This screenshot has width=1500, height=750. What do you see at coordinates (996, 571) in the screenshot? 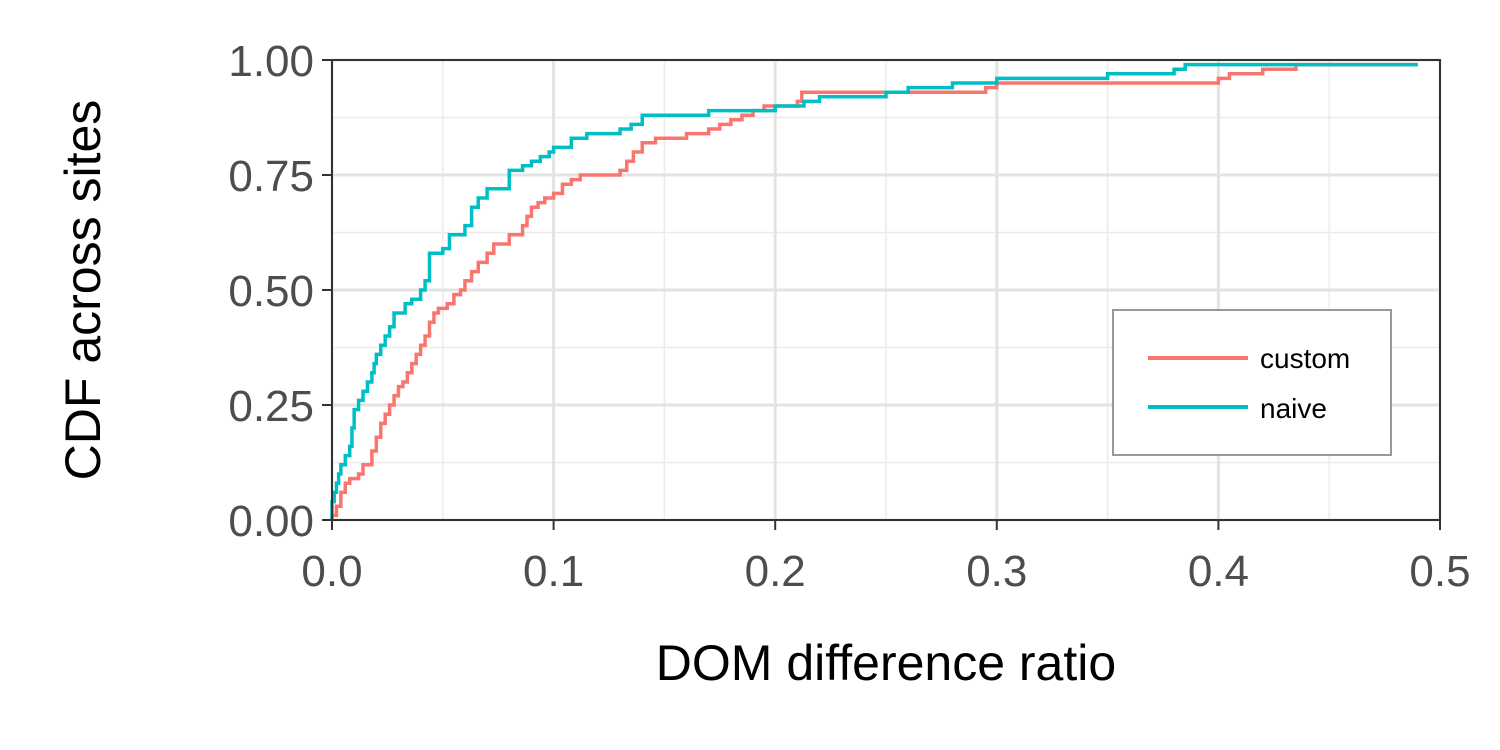
I see `x-tick-label: 0.3` at bounding box center [996, 571].